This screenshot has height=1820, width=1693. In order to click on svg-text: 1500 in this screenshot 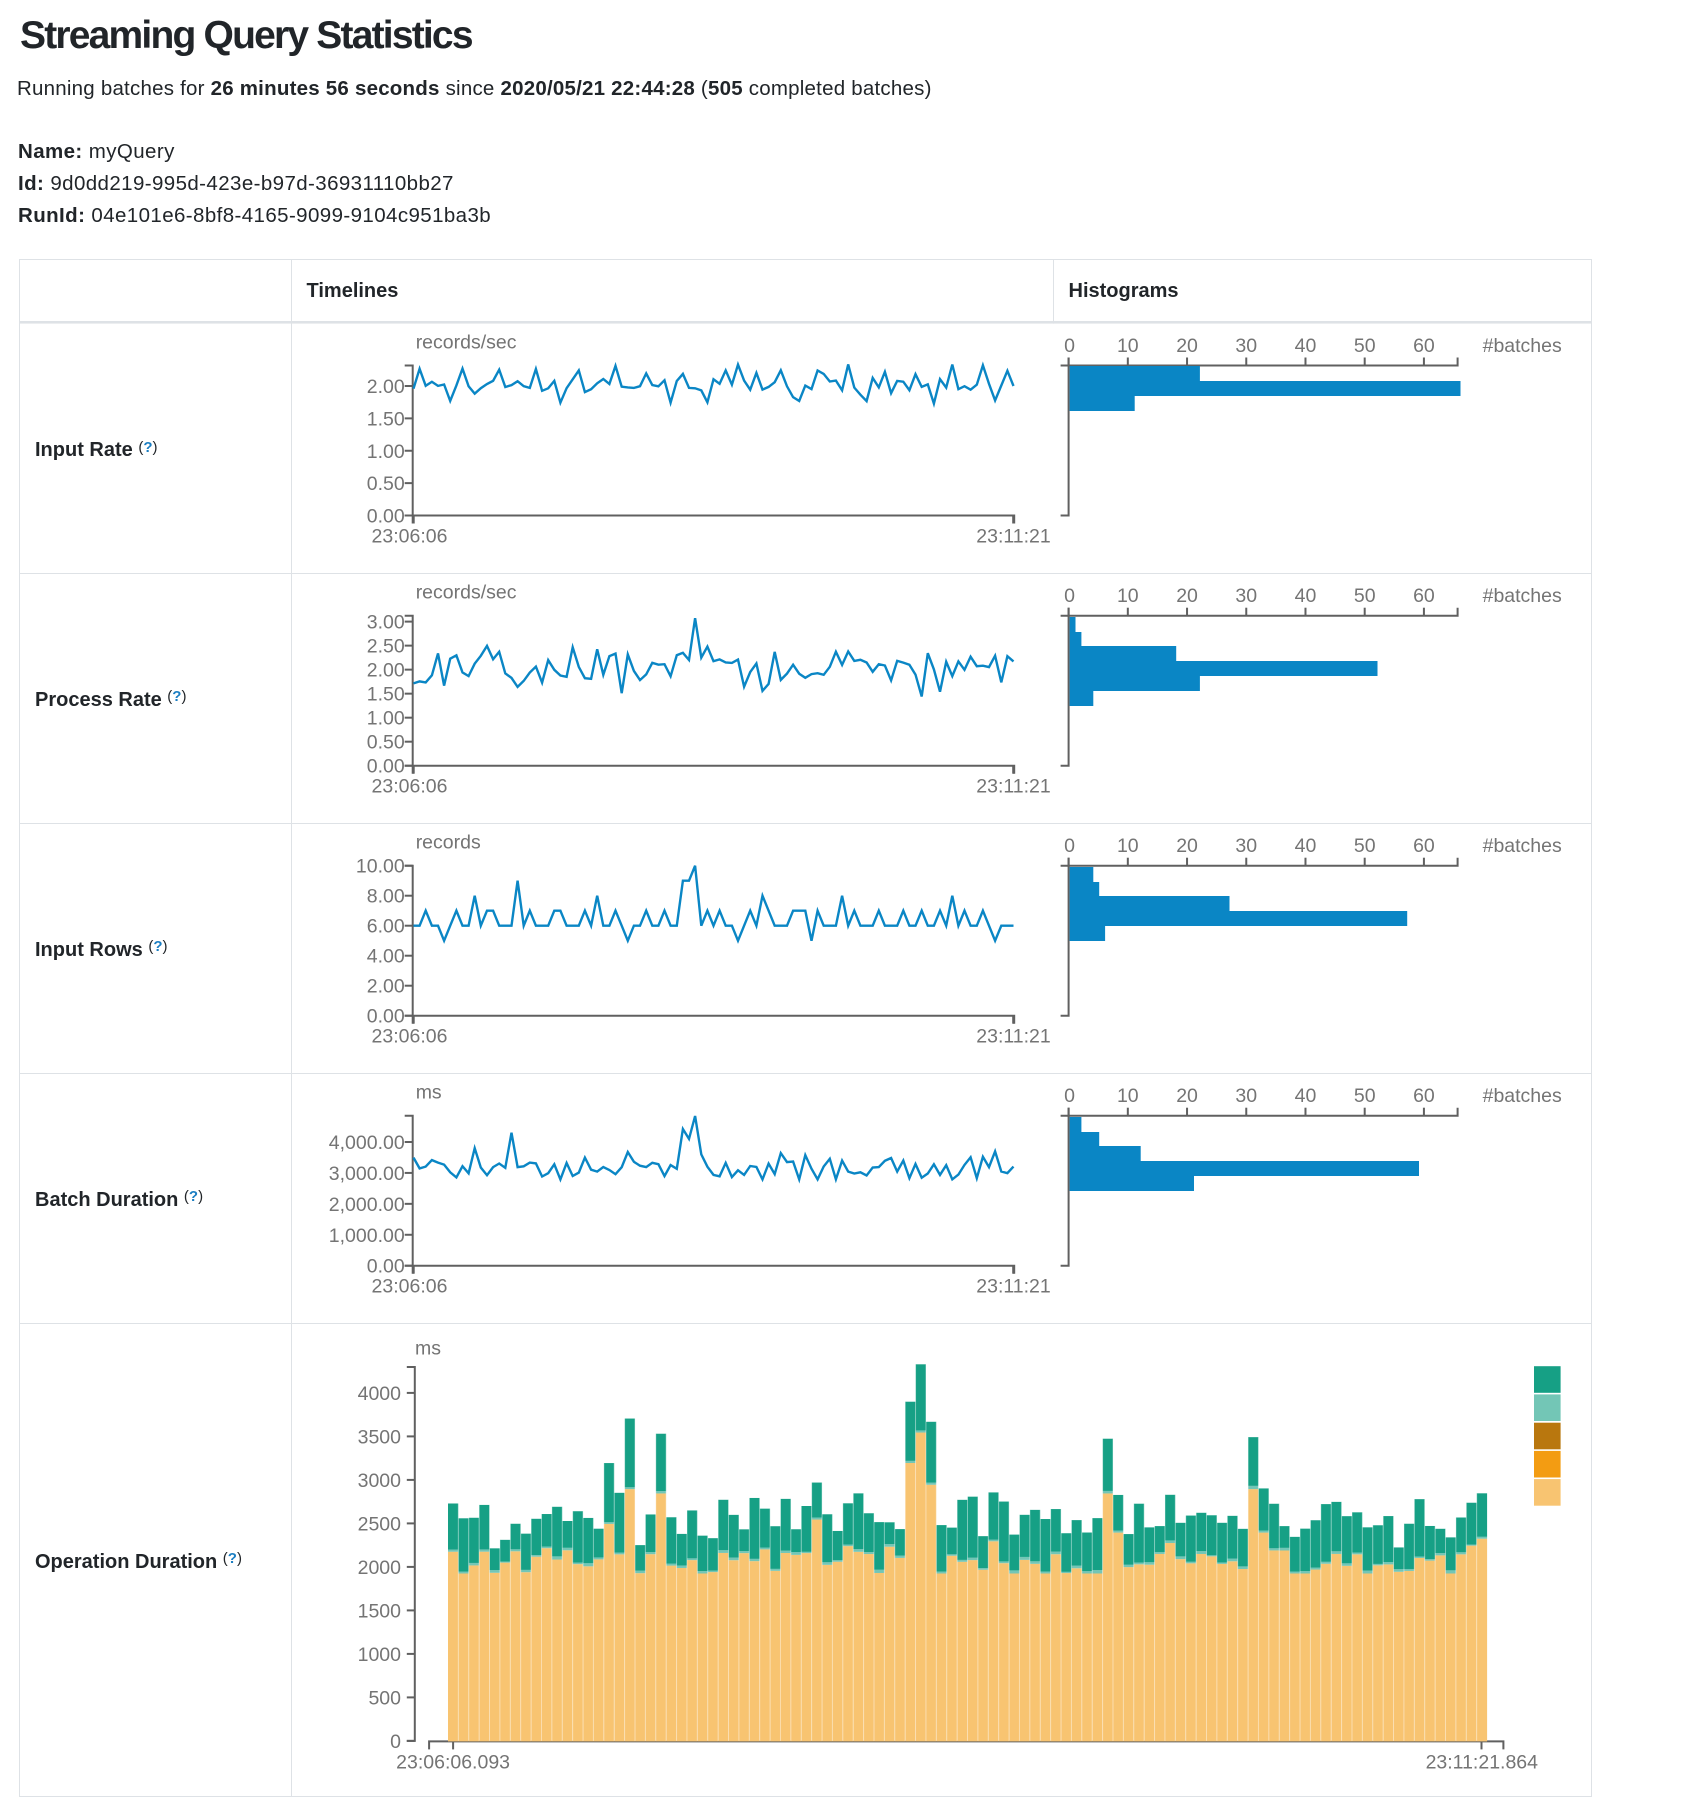, I will do `click(380, 1611)`.